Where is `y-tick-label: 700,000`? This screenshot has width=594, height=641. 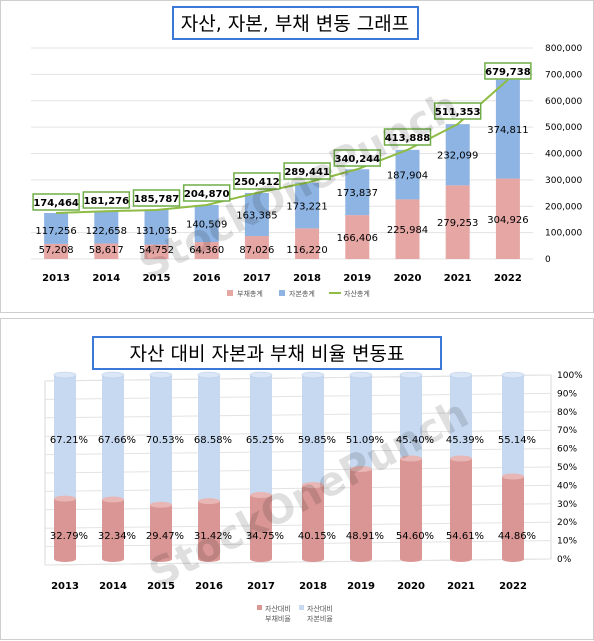
y-tick-label: 700,000 is located at coordinates (563, 75).